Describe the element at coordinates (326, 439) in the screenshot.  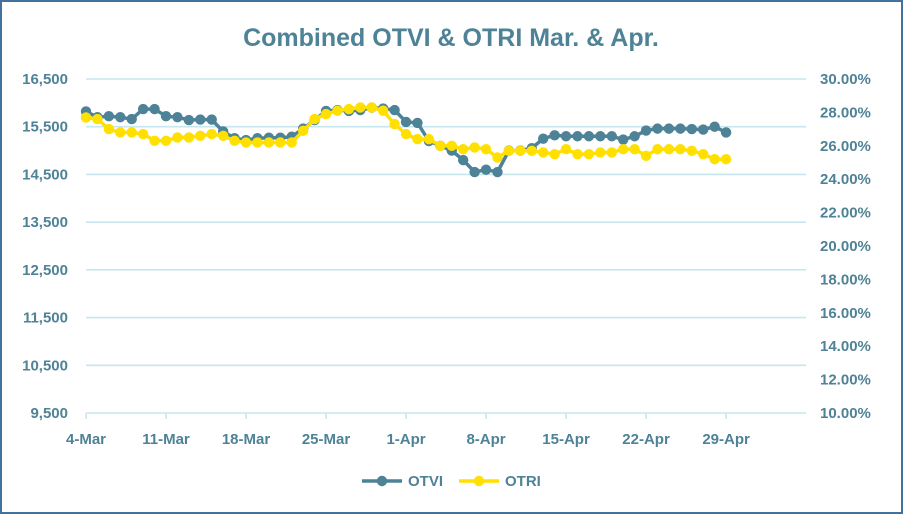
I see `x-tick-label: 25-Mar` at that location.